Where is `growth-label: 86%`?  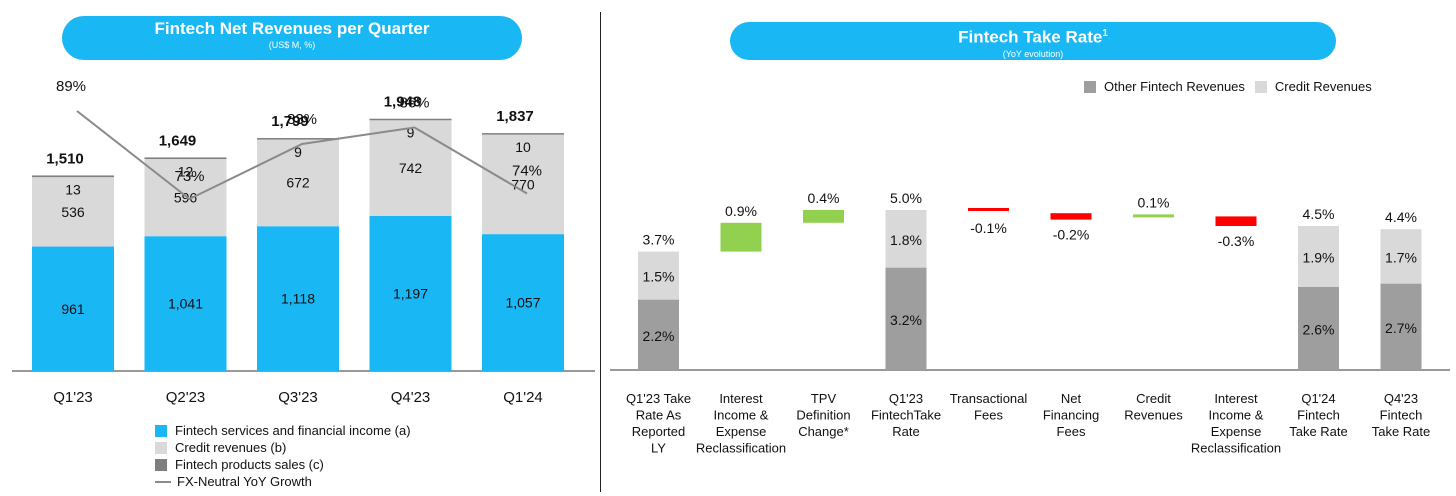
growth-label: 86% is located at coordinates (414, 103).